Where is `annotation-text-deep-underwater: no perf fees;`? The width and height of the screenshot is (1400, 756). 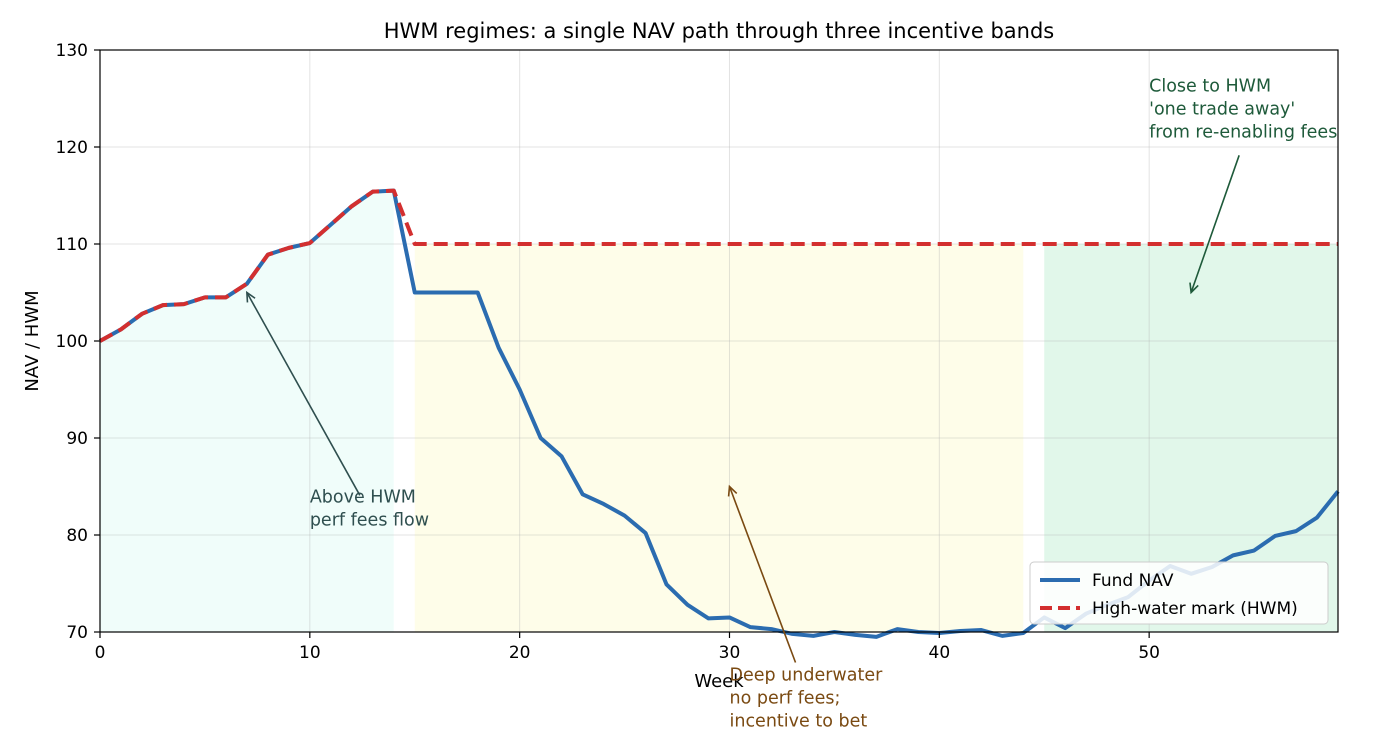
annotation-text-deep-underwater: no perf fees; is located at coordinates (784, 699).